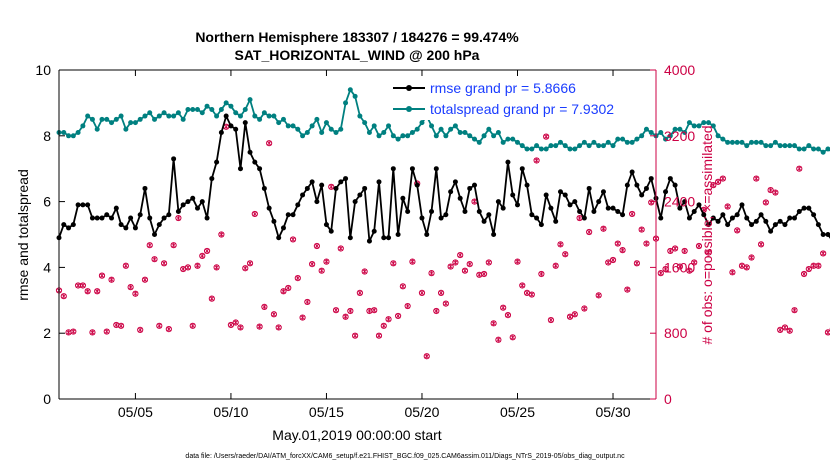 This screenshot has width=830, height=470. I want to click on x-axis-label: May.01,2019 00:00:00 start, so click(357, 435).